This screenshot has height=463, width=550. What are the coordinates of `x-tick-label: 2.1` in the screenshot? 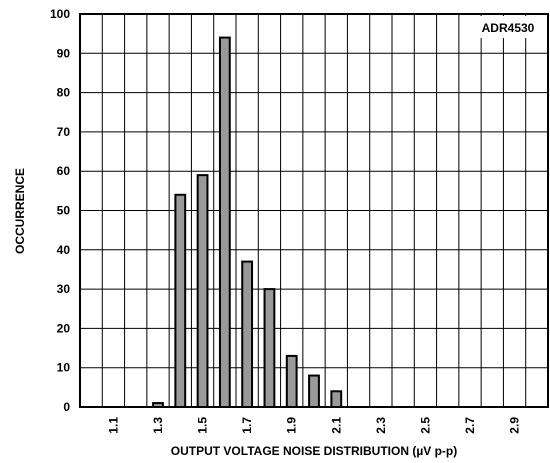 It's located at (336, 425).